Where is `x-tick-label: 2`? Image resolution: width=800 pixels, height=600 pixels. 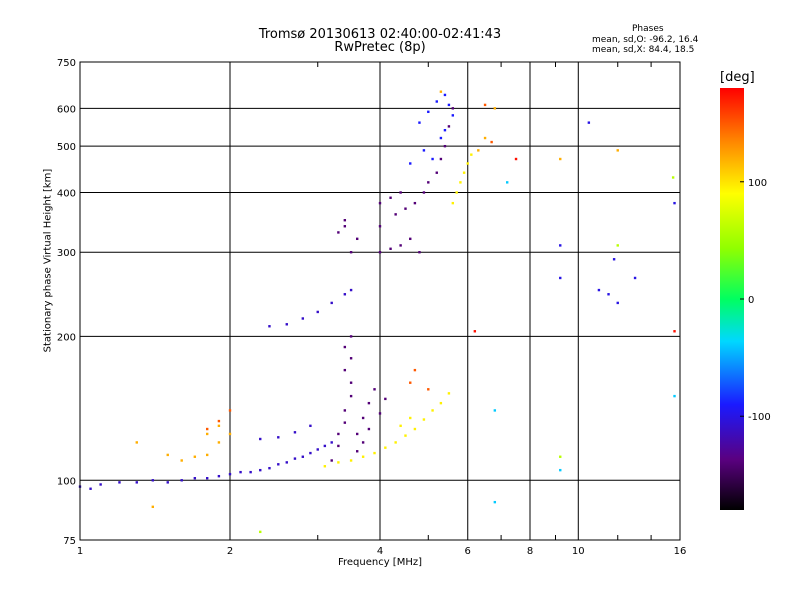
x-tick-label: 2 is located at coordinates (230, 551).